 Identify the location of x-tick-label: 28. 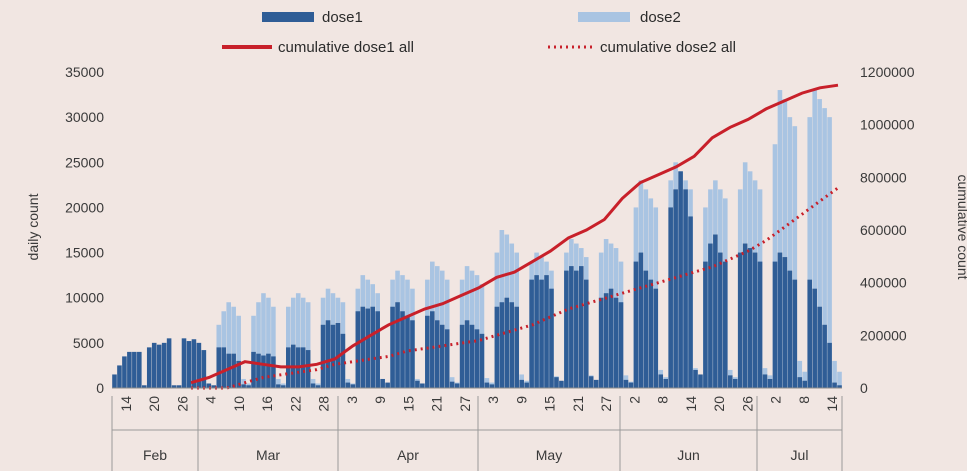
(324, 404).